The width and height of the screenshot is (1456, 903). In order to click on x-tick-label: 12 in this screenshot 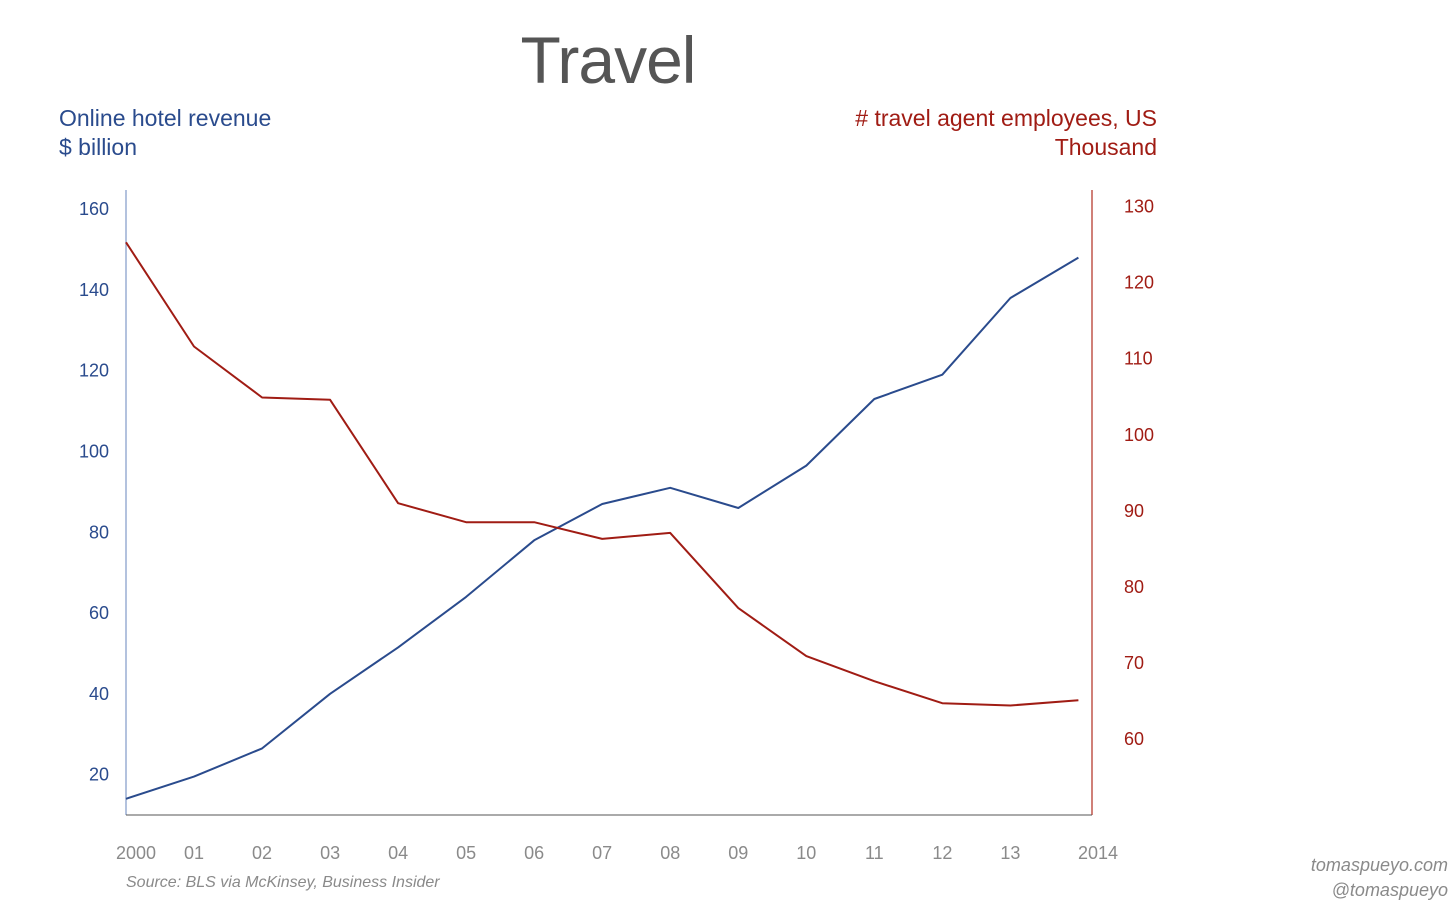, I will do `click(942, 853)`.